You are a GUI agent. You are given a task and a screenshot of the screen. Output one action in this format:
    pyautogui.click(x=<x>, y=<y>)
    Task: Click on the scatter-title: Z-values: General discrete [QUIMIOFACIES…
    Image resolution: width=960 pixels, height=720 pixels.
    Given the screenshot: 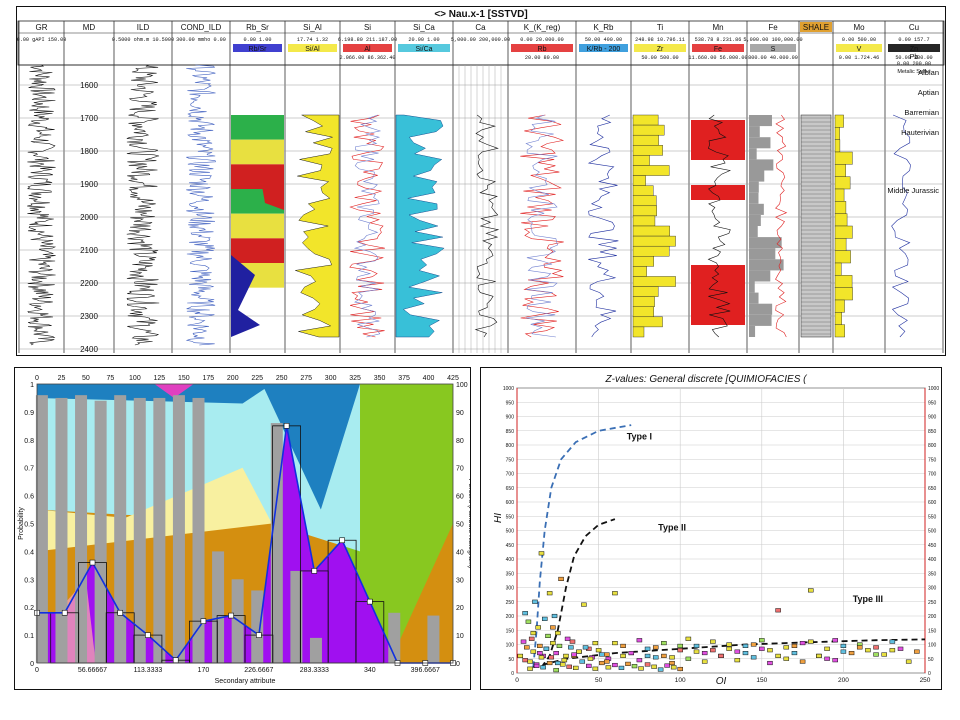 What is the action you would take?
    pyautogui.click(x=707, y=379)
    